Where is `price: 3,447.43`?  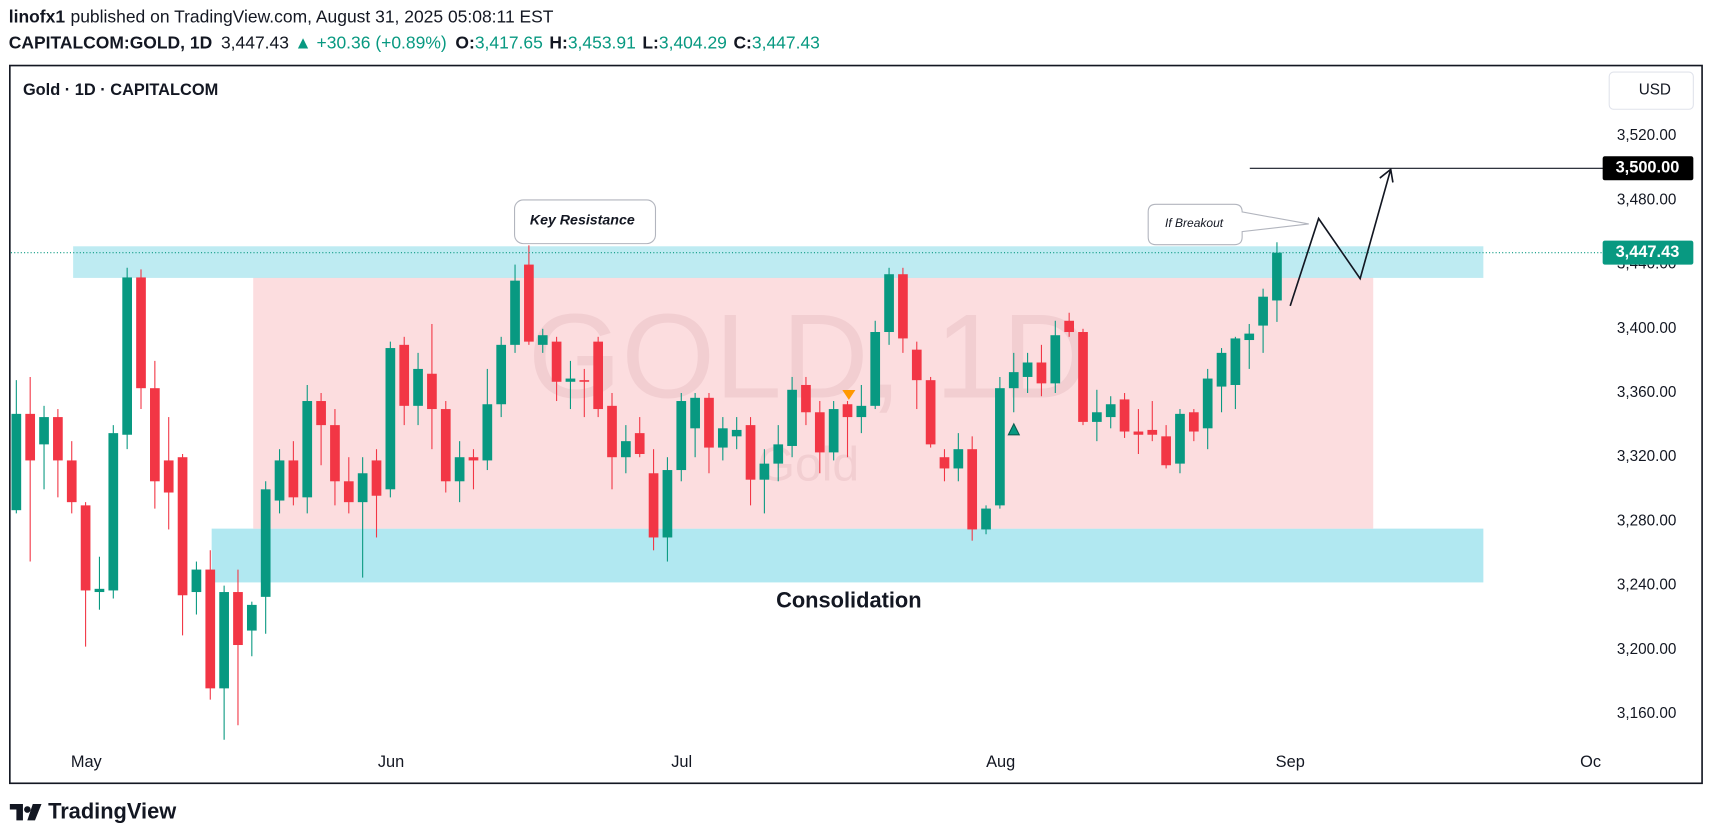
price: 3,447.43 is located at coordinates (255, 42).